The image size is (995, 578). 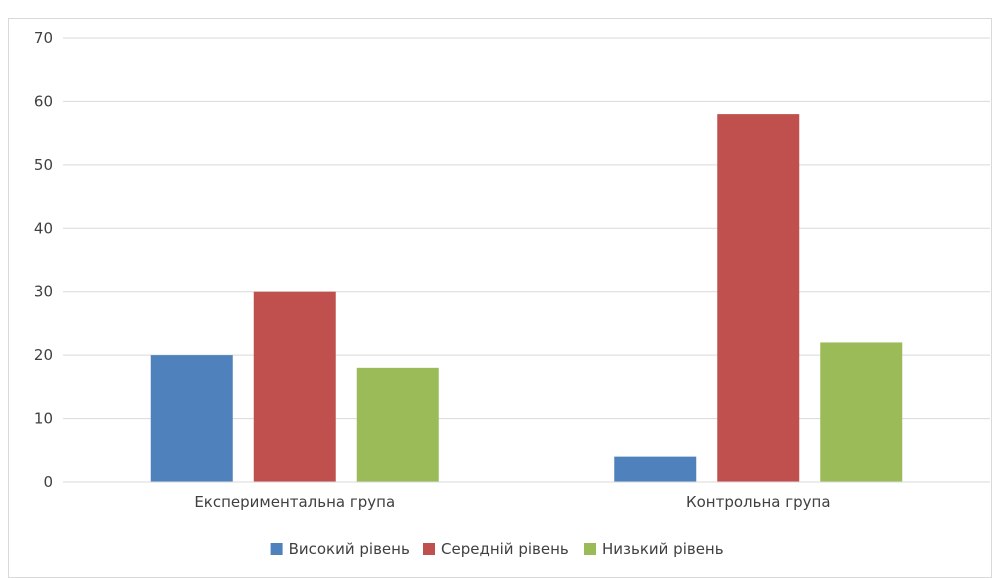 I want to click on y-axis-tick-labels: 0 10 20 30 40 50 60 70, so click(x=43, y=260).